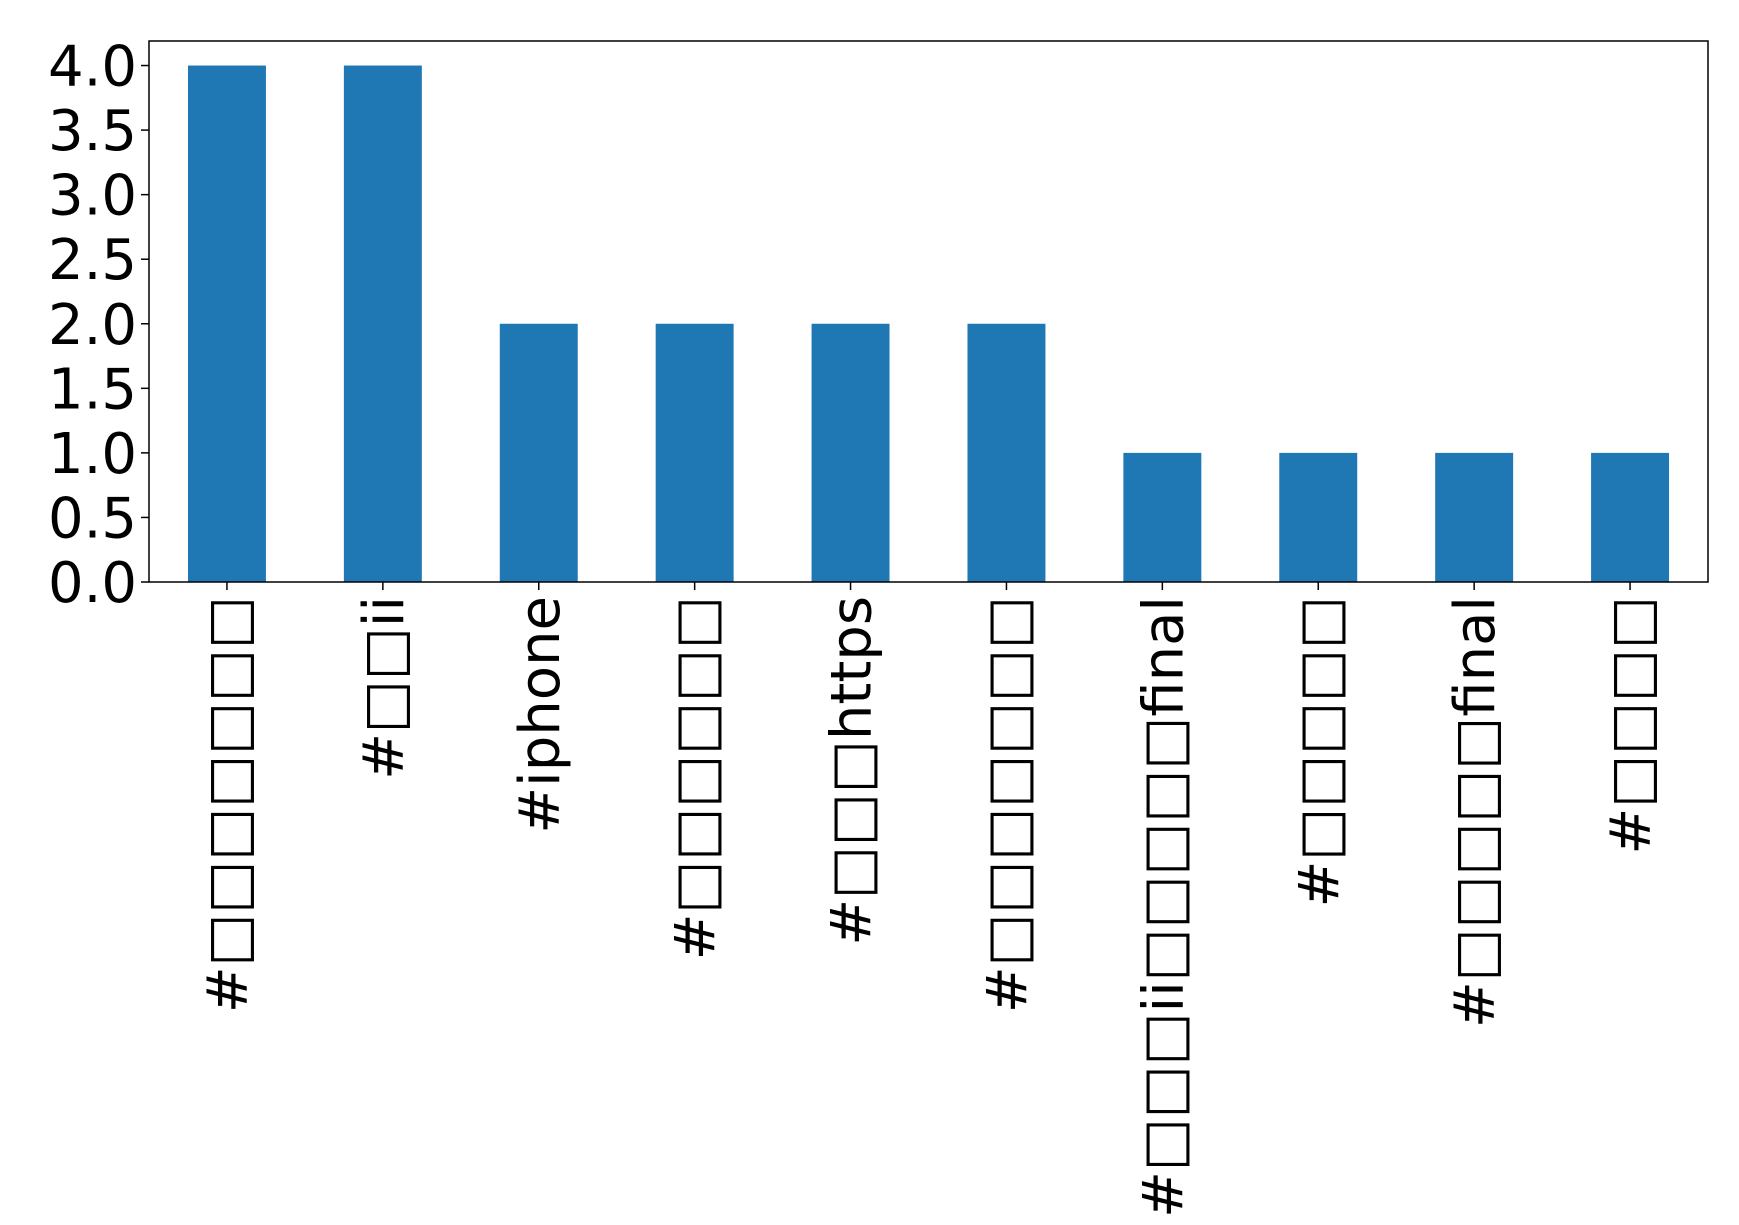 Image resolution: width=1739 pixels, height=1225 pixels. I want to click on y-tick-label: 0.5, so click(92, 518).